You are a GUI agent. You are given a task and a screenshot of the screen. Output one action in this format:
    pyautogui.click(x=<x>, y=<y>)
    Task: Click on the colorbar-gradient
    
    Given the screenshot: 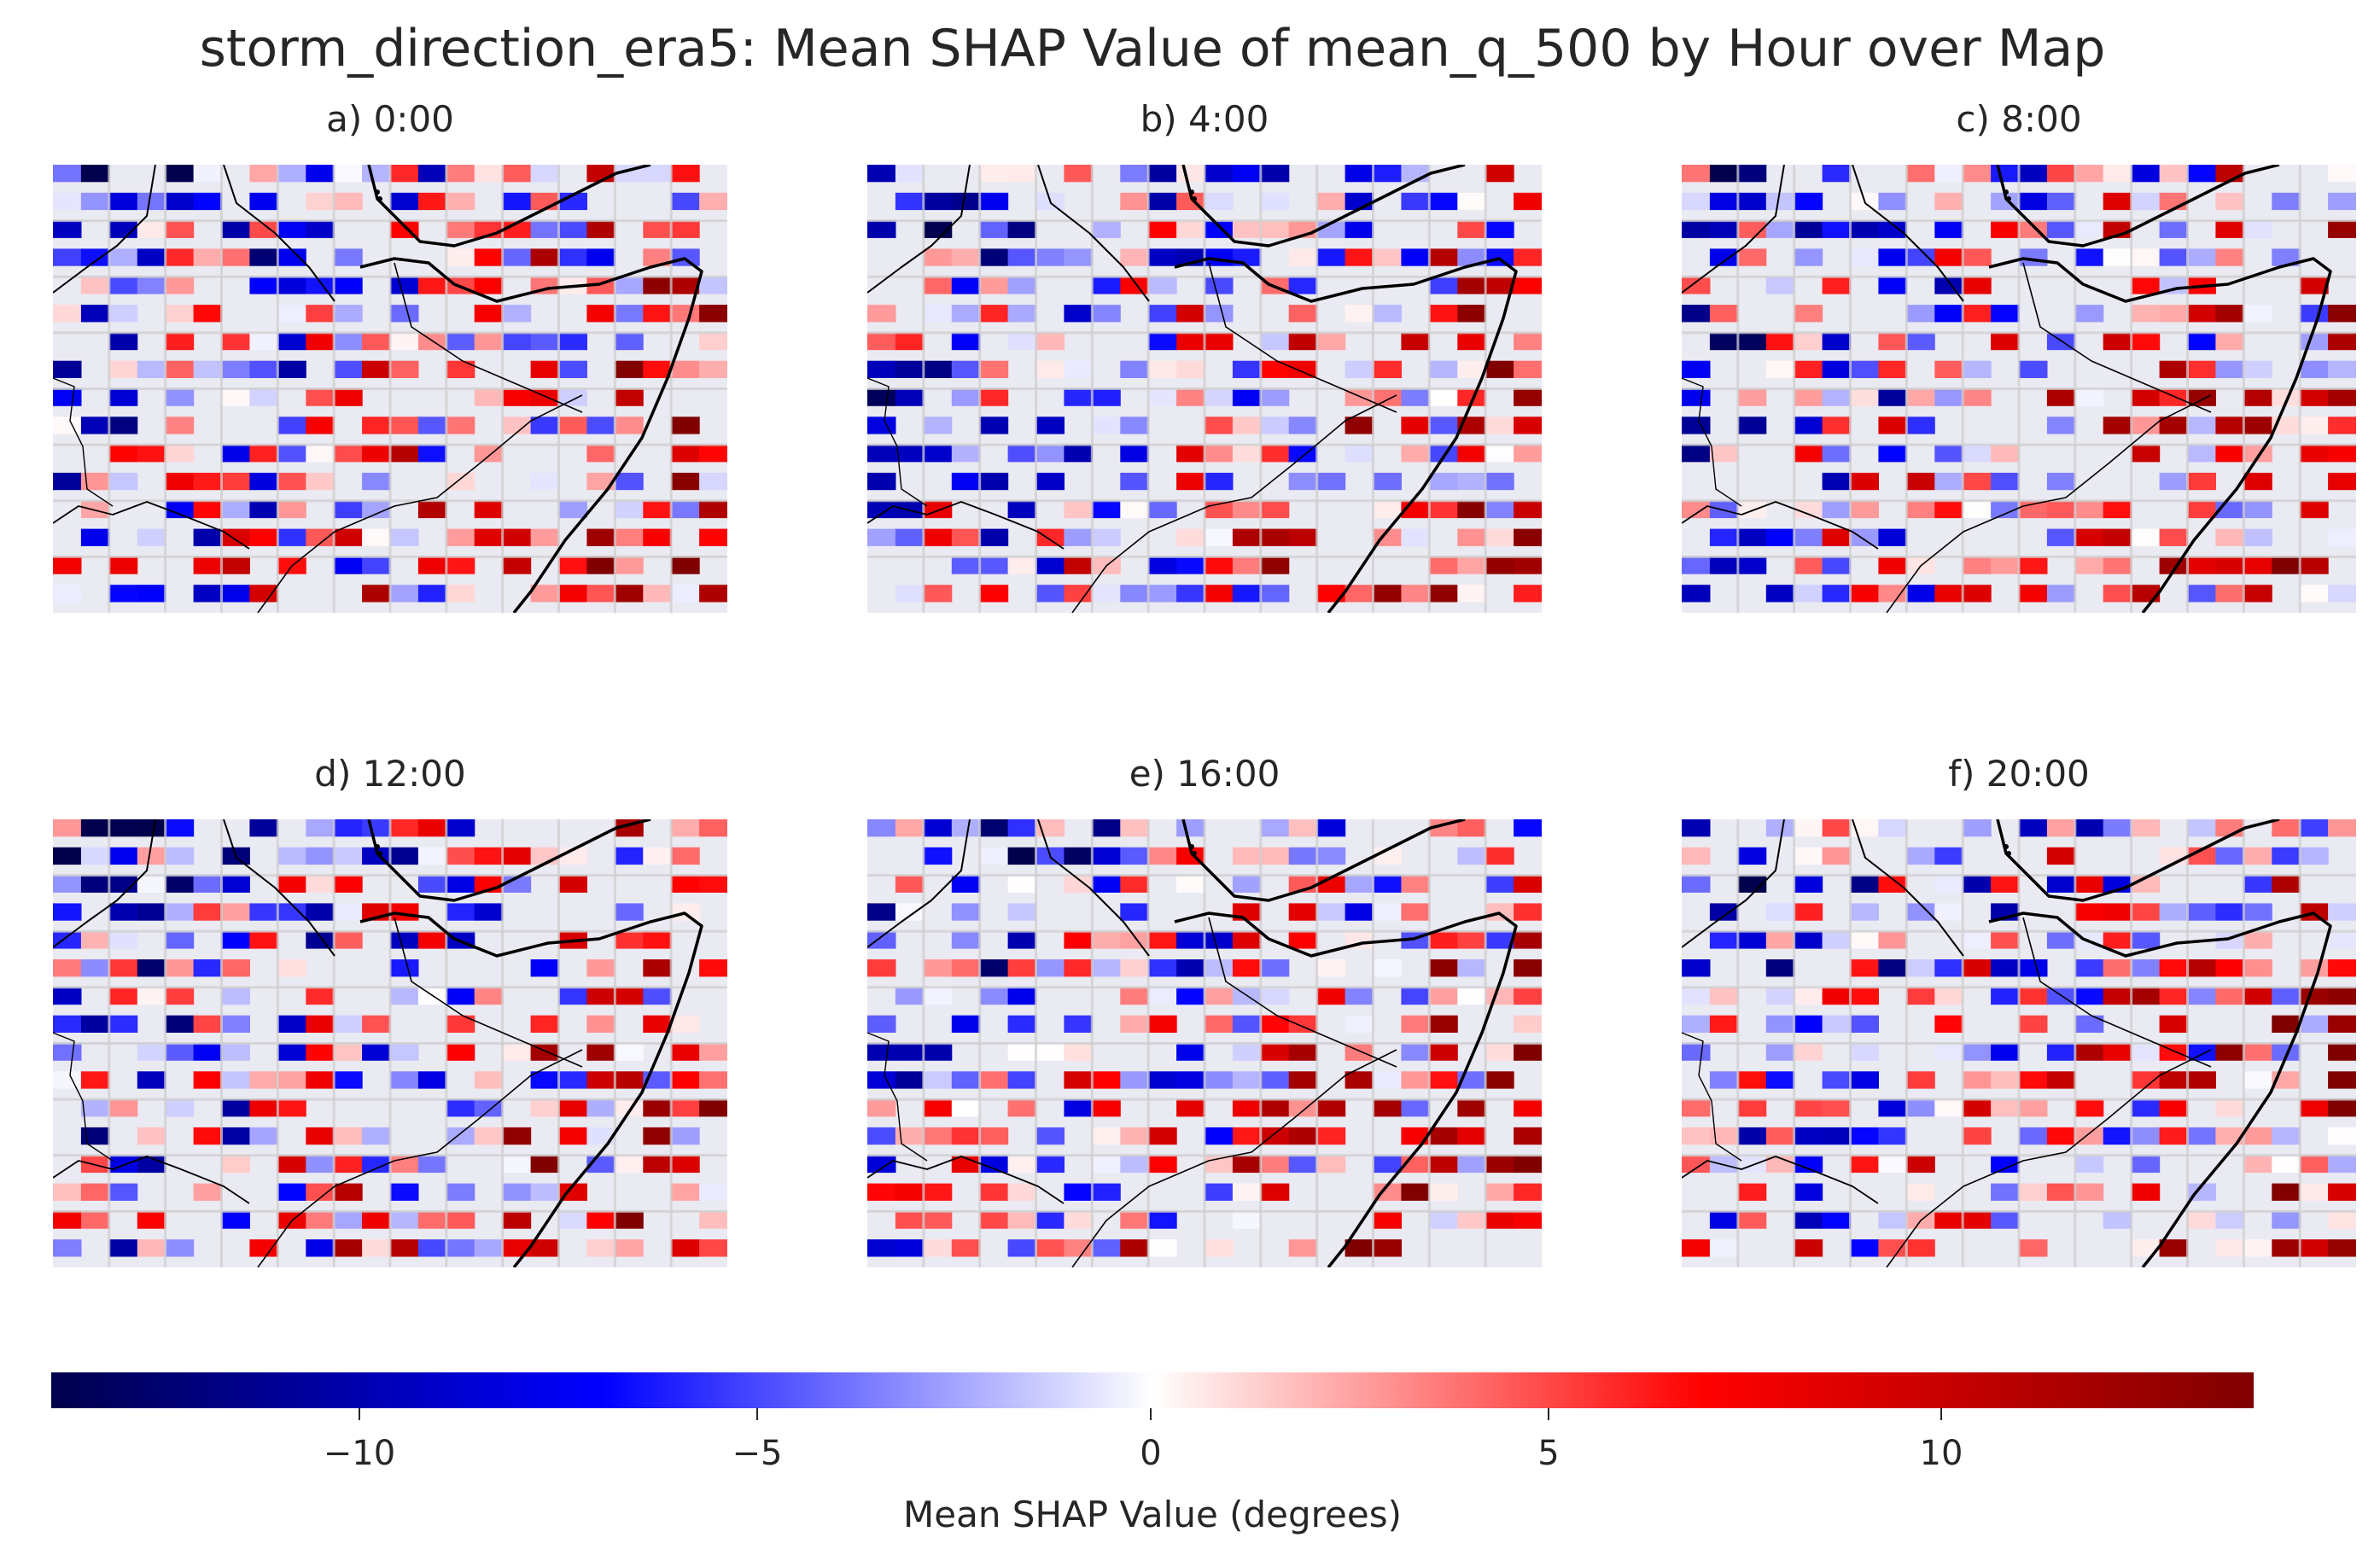 What is the action you would take?
    pyautogui.click(x=1152, y=1390)
    